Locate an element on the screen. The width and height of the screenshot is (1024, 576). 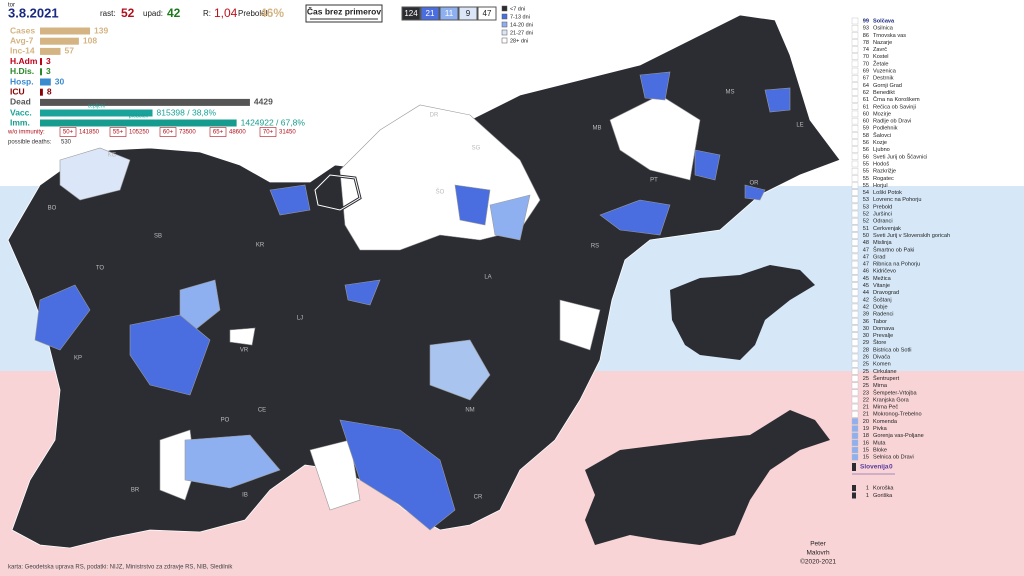
mun-name: Žetale is located at coordinates (881, 63).